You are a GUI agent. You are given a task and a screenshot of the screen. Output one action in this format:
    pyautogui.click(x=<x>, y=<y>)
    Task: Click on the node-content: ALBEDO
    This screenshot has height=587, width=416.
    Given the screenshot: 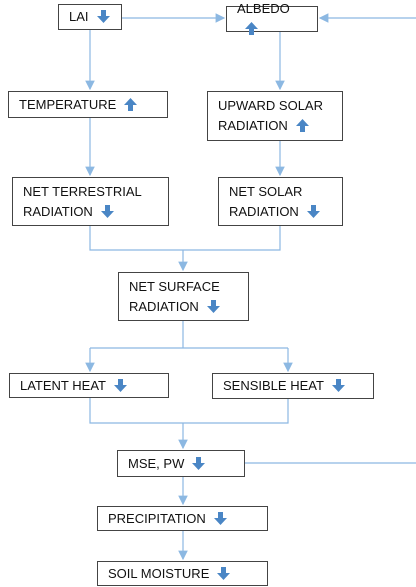 What is the action you would take?
    pyautogui.click(x=272, y=19)
    